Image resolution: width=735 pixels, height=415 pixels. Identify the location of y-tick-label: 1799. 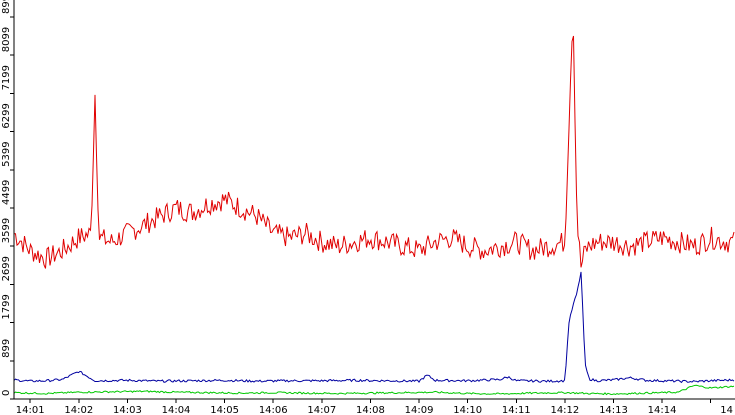
(6, 306).